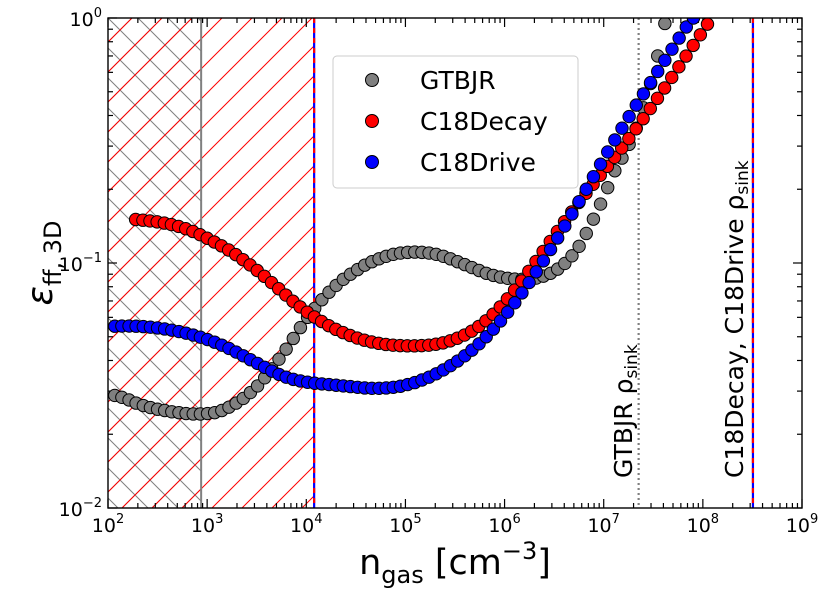 This screenshot has height=594, width=830. Describe the element at coordinates (703, 524) in the screenshot. I see `x-tick-label: 10⁸` at that location.